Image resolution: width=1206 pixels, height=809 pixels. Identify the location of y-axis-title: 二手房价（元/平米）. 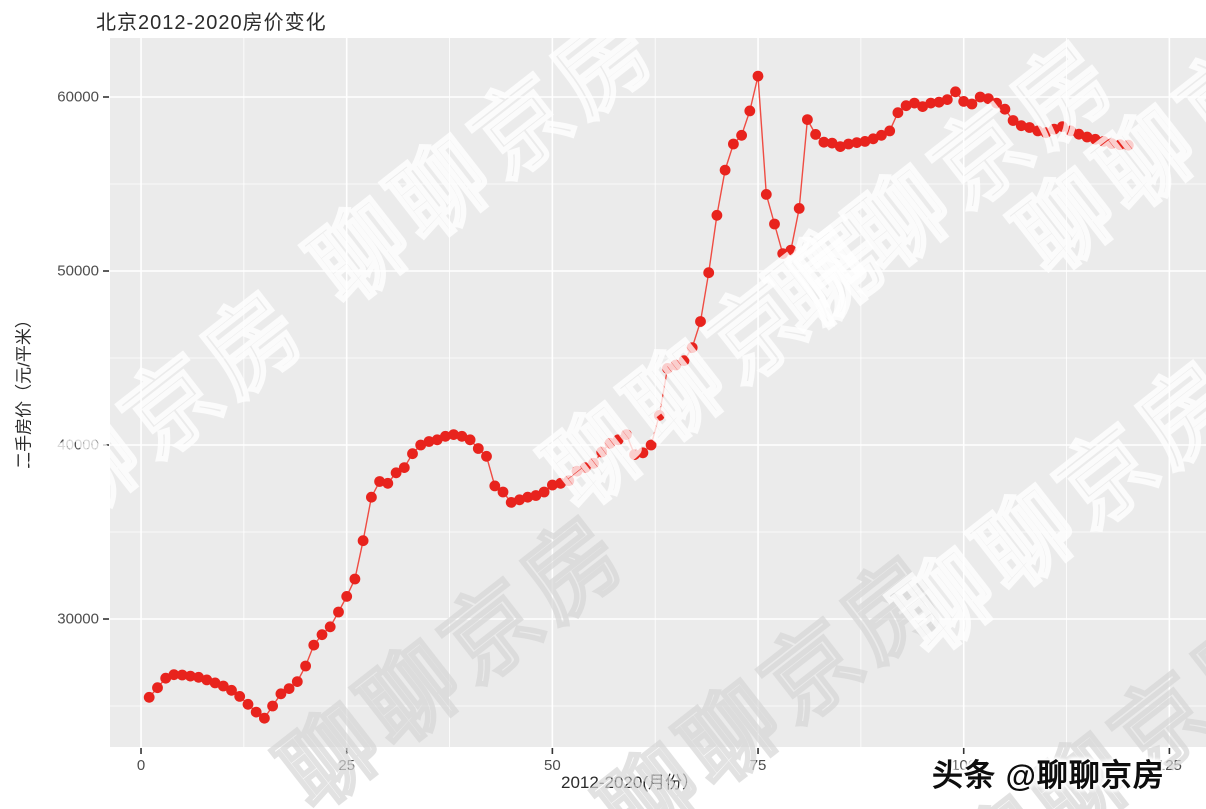
(24, 390).